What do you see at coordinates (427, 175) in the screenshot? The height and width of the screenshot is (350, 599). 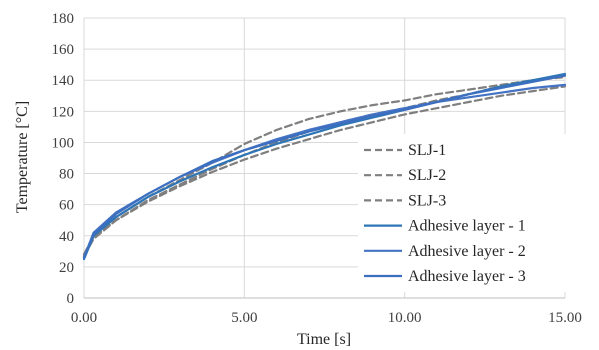 I see `legend-label: SLJ-2` at bounding box center [427, 175].